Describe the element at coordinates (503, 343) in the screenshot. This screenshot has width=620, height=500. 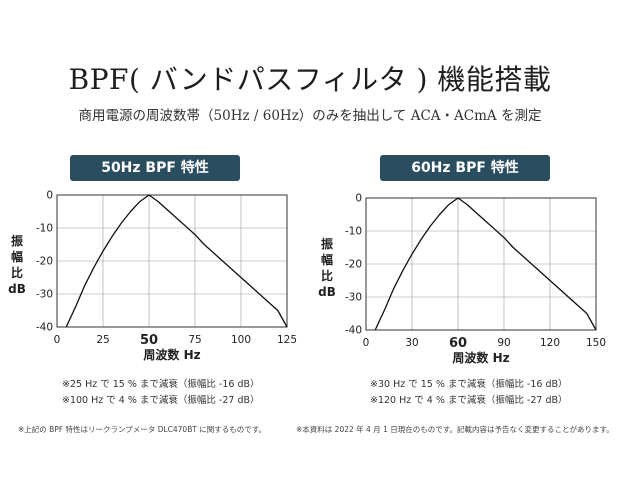
I see `x-tick-label: 90` at that location.